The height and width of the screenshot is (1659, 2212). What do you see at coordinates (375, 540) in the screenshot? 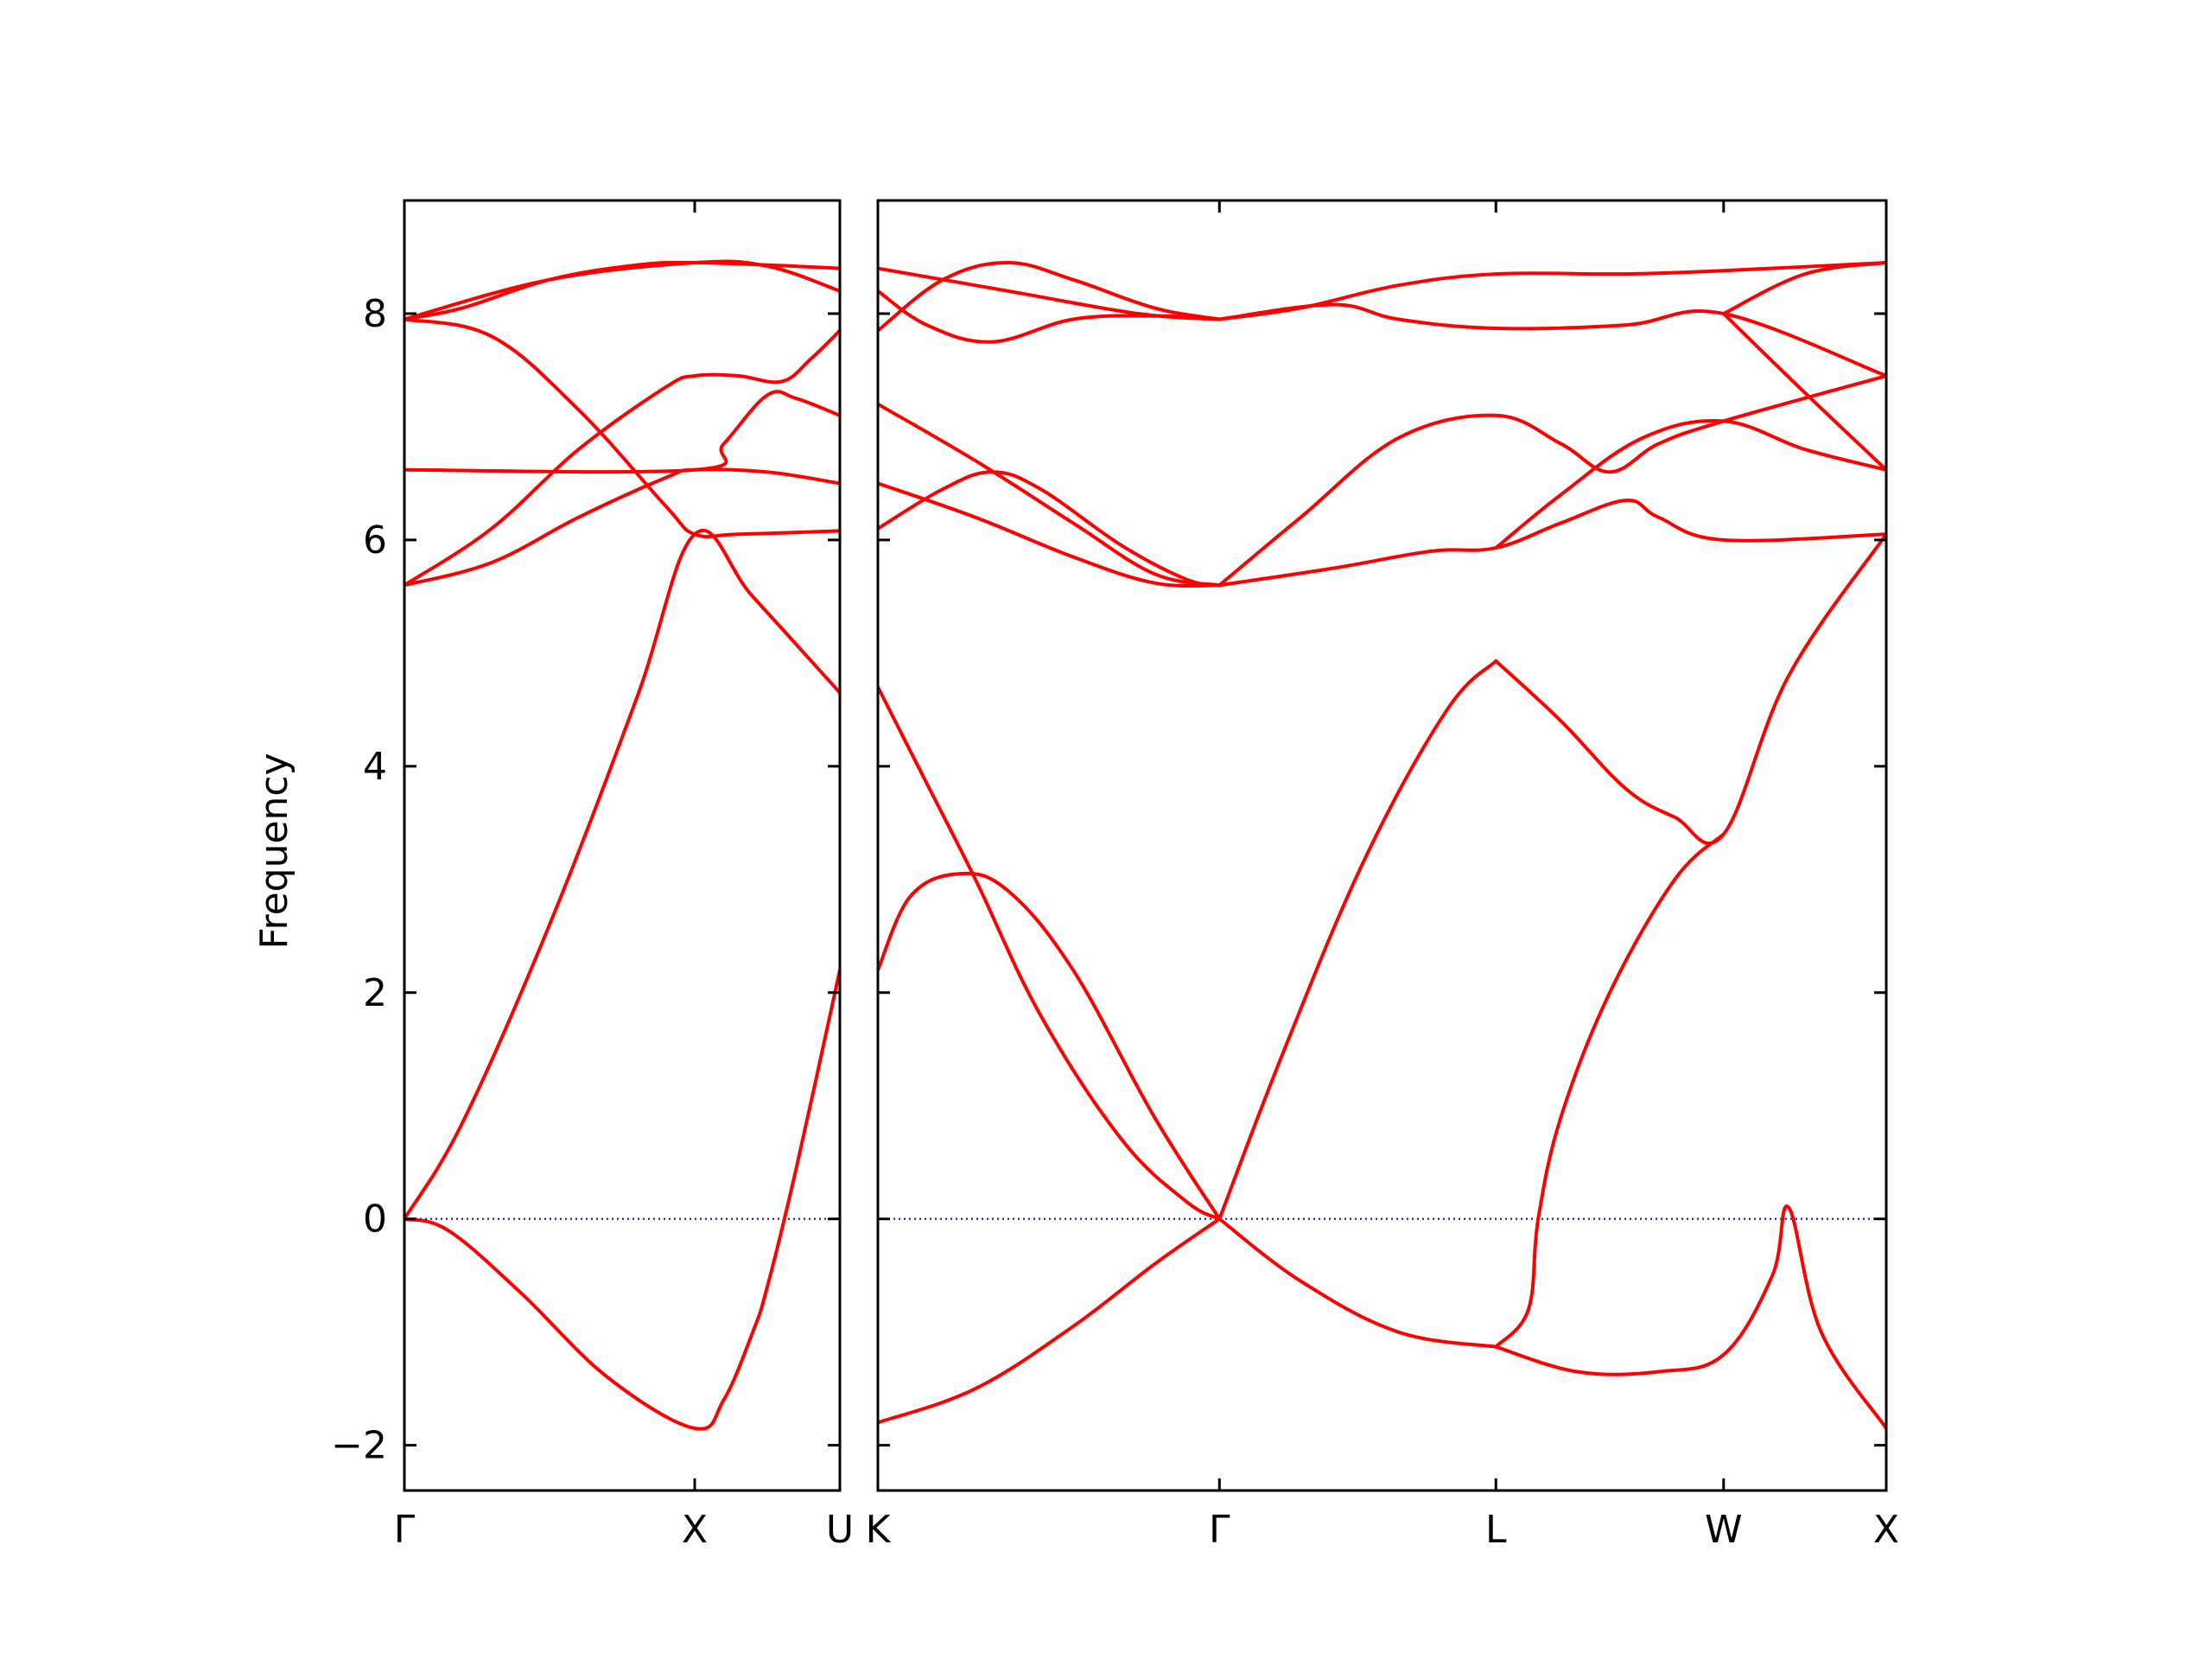
I see `y-tick-label: 6` at bounding box center [375, 540].